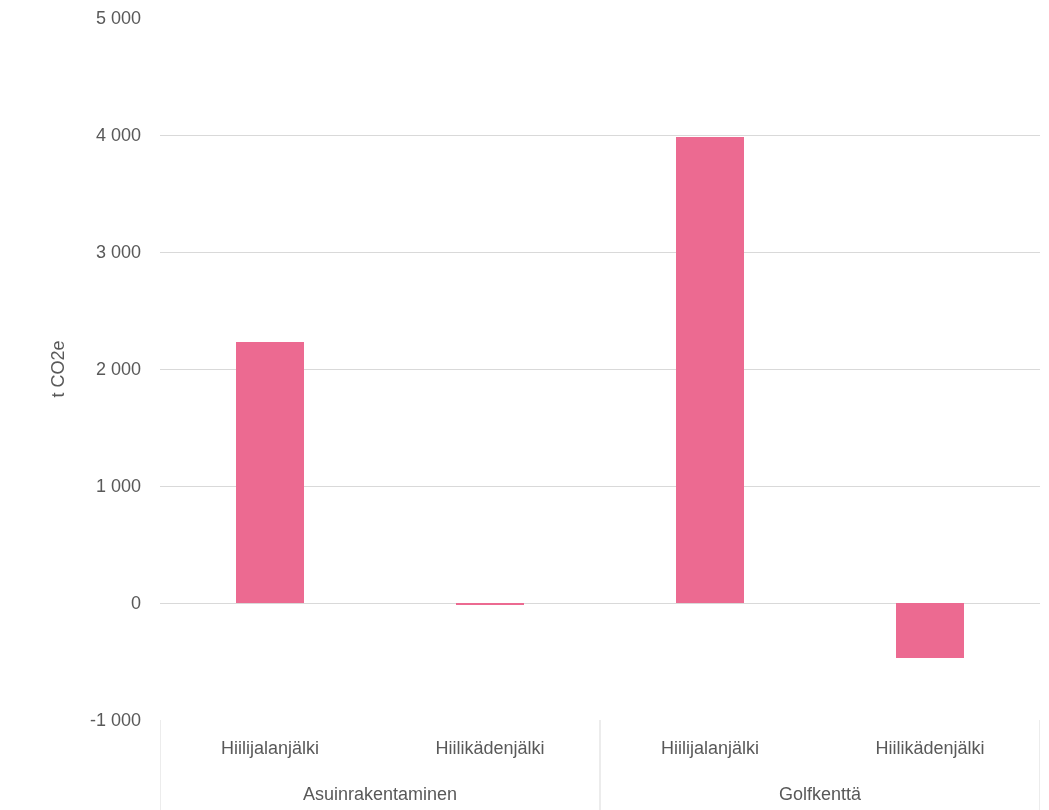 The width and height of the screenshot is (1049, 810). What do you see at coordinates (380, 794) in the screenshot?
I see `text: Asuinrakentaminen` at bounding box center [380, 794].